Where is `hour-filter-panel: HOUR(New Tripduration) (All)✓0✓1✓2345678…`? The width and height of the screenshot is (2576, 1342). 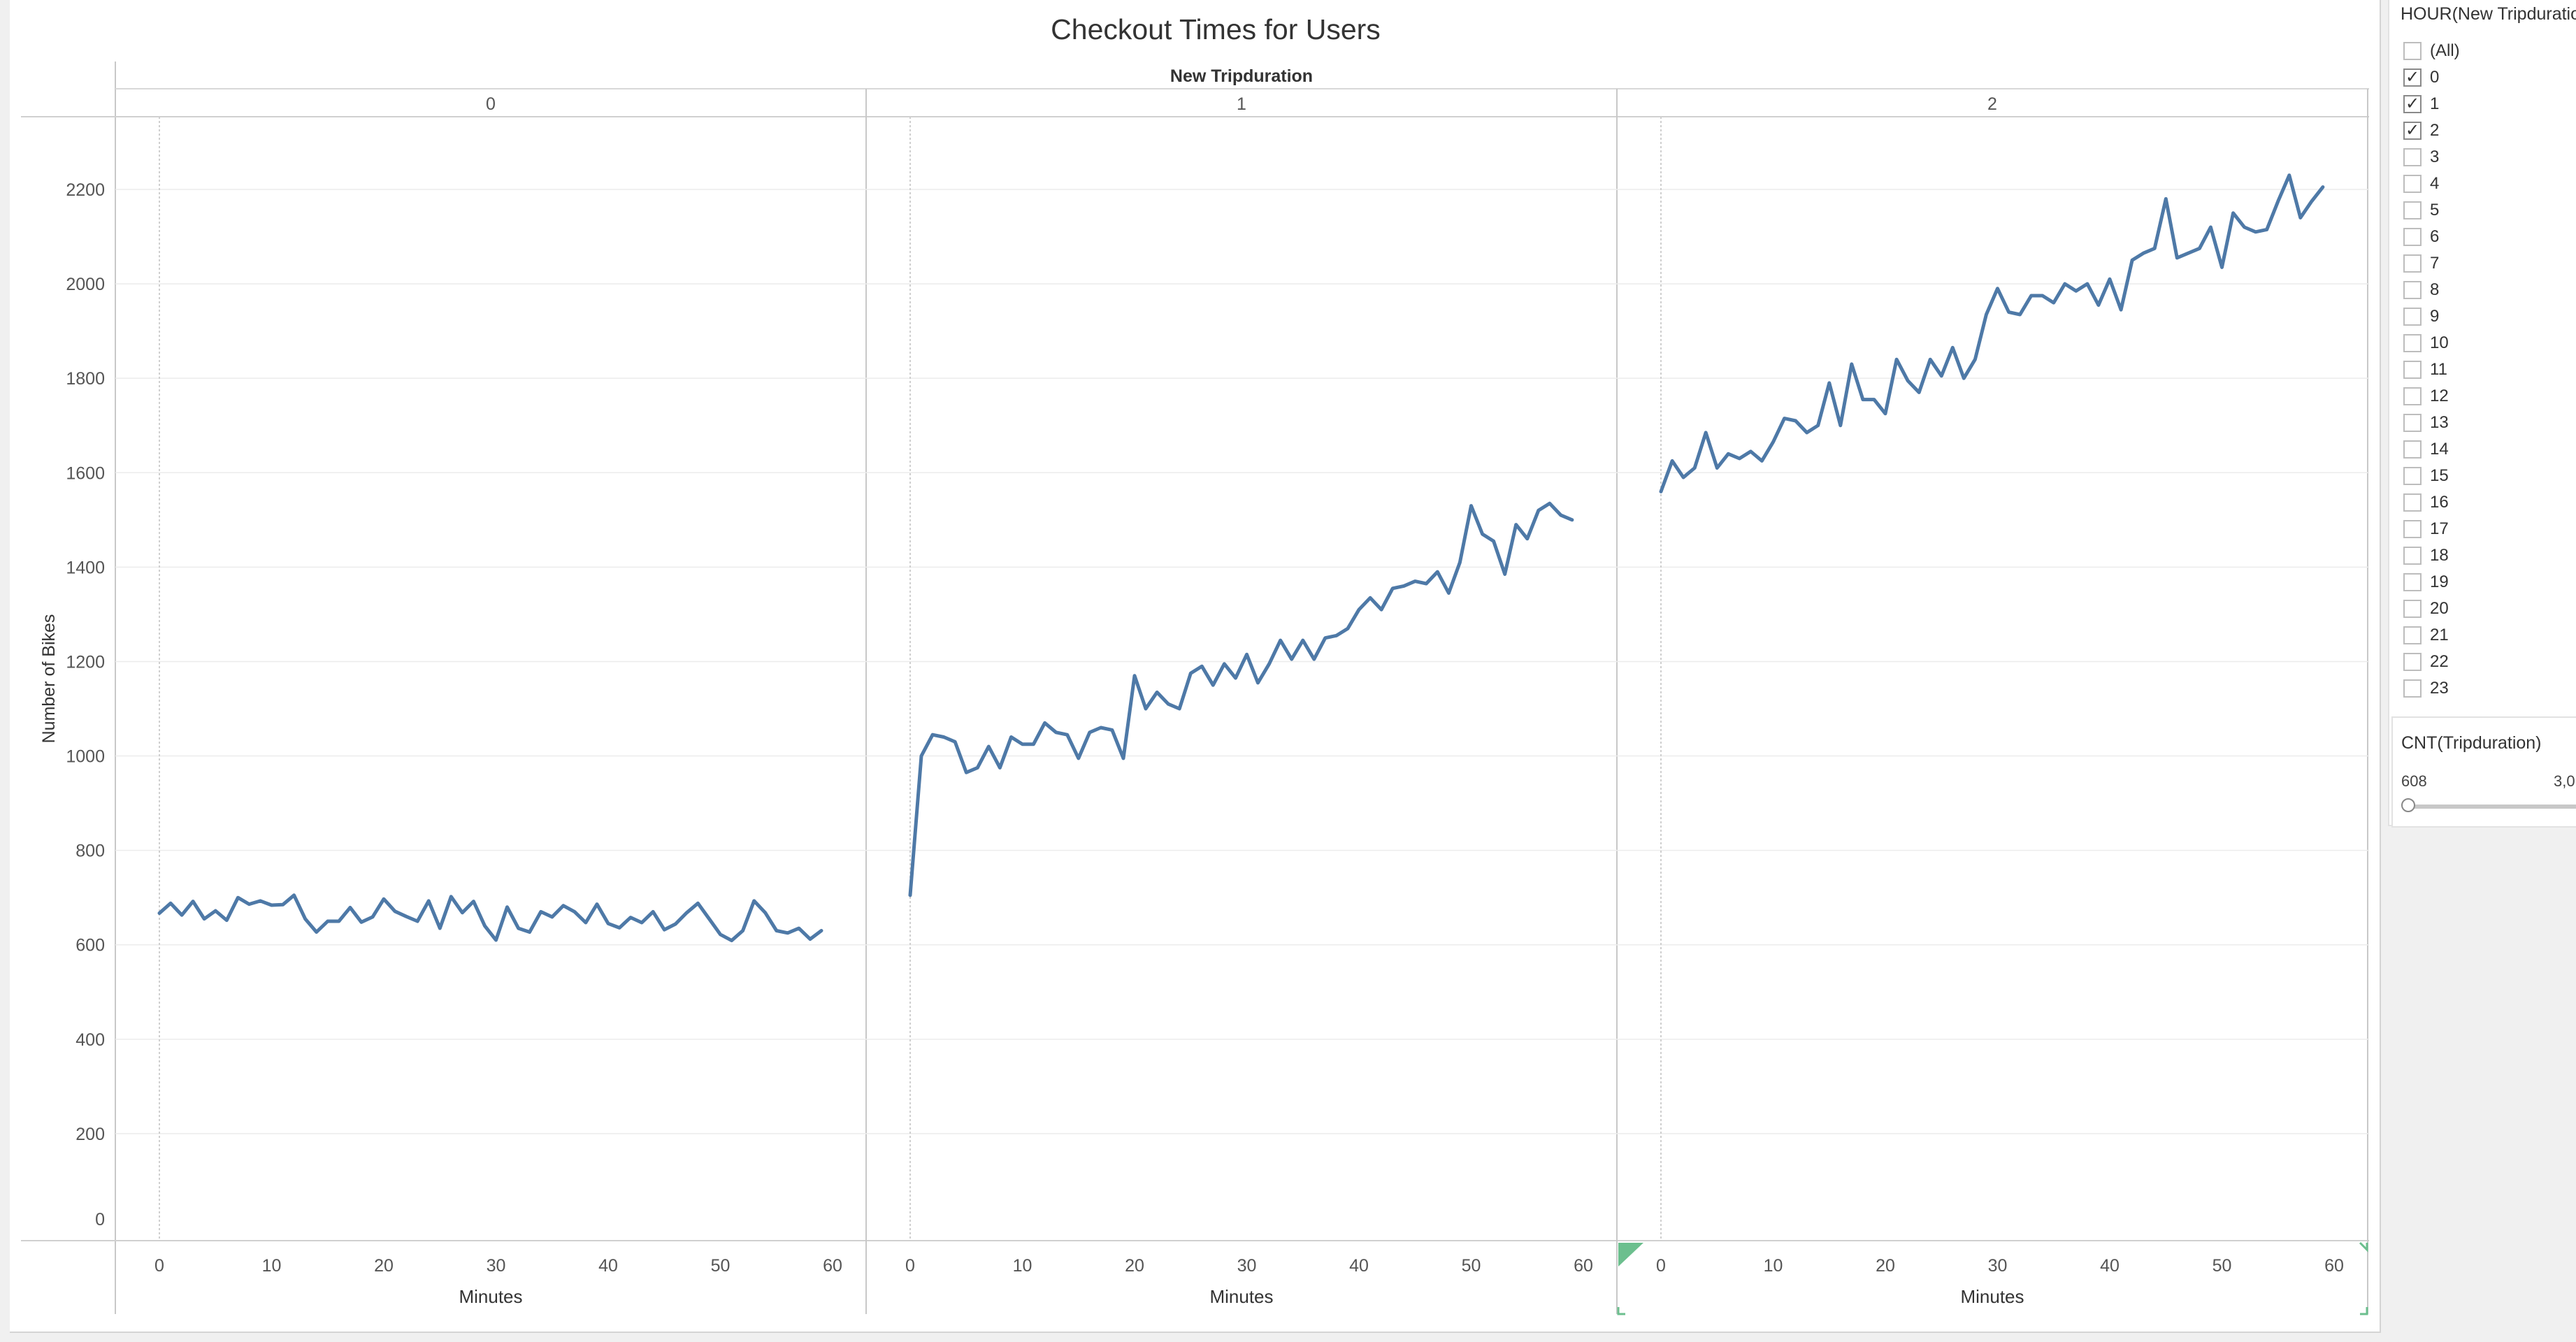 hour-filter-panel: HOUR(New Tripduration) (All)✓0✓1✓2345678… is located at coordinates (2482, 413).